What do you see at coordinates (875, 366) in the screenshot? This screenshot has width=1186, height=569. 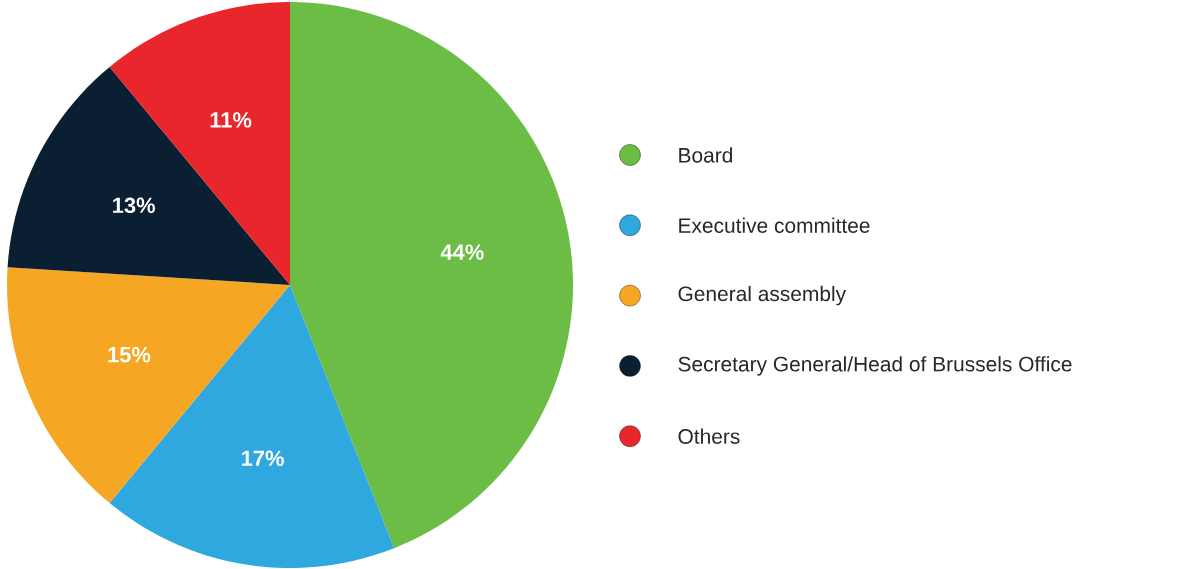 I see `legend-label: Secretary General/Head of Brussels Office` at bounding box center [875, 366].